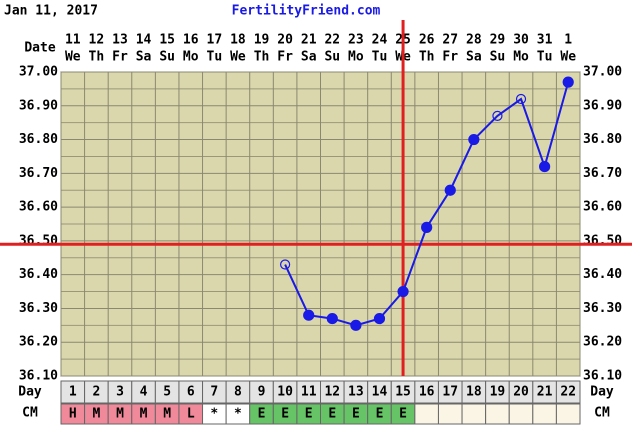 The width and height of the screenshot is (632, 426). I want to click on x-tick-label: 20, so click(285, 40).